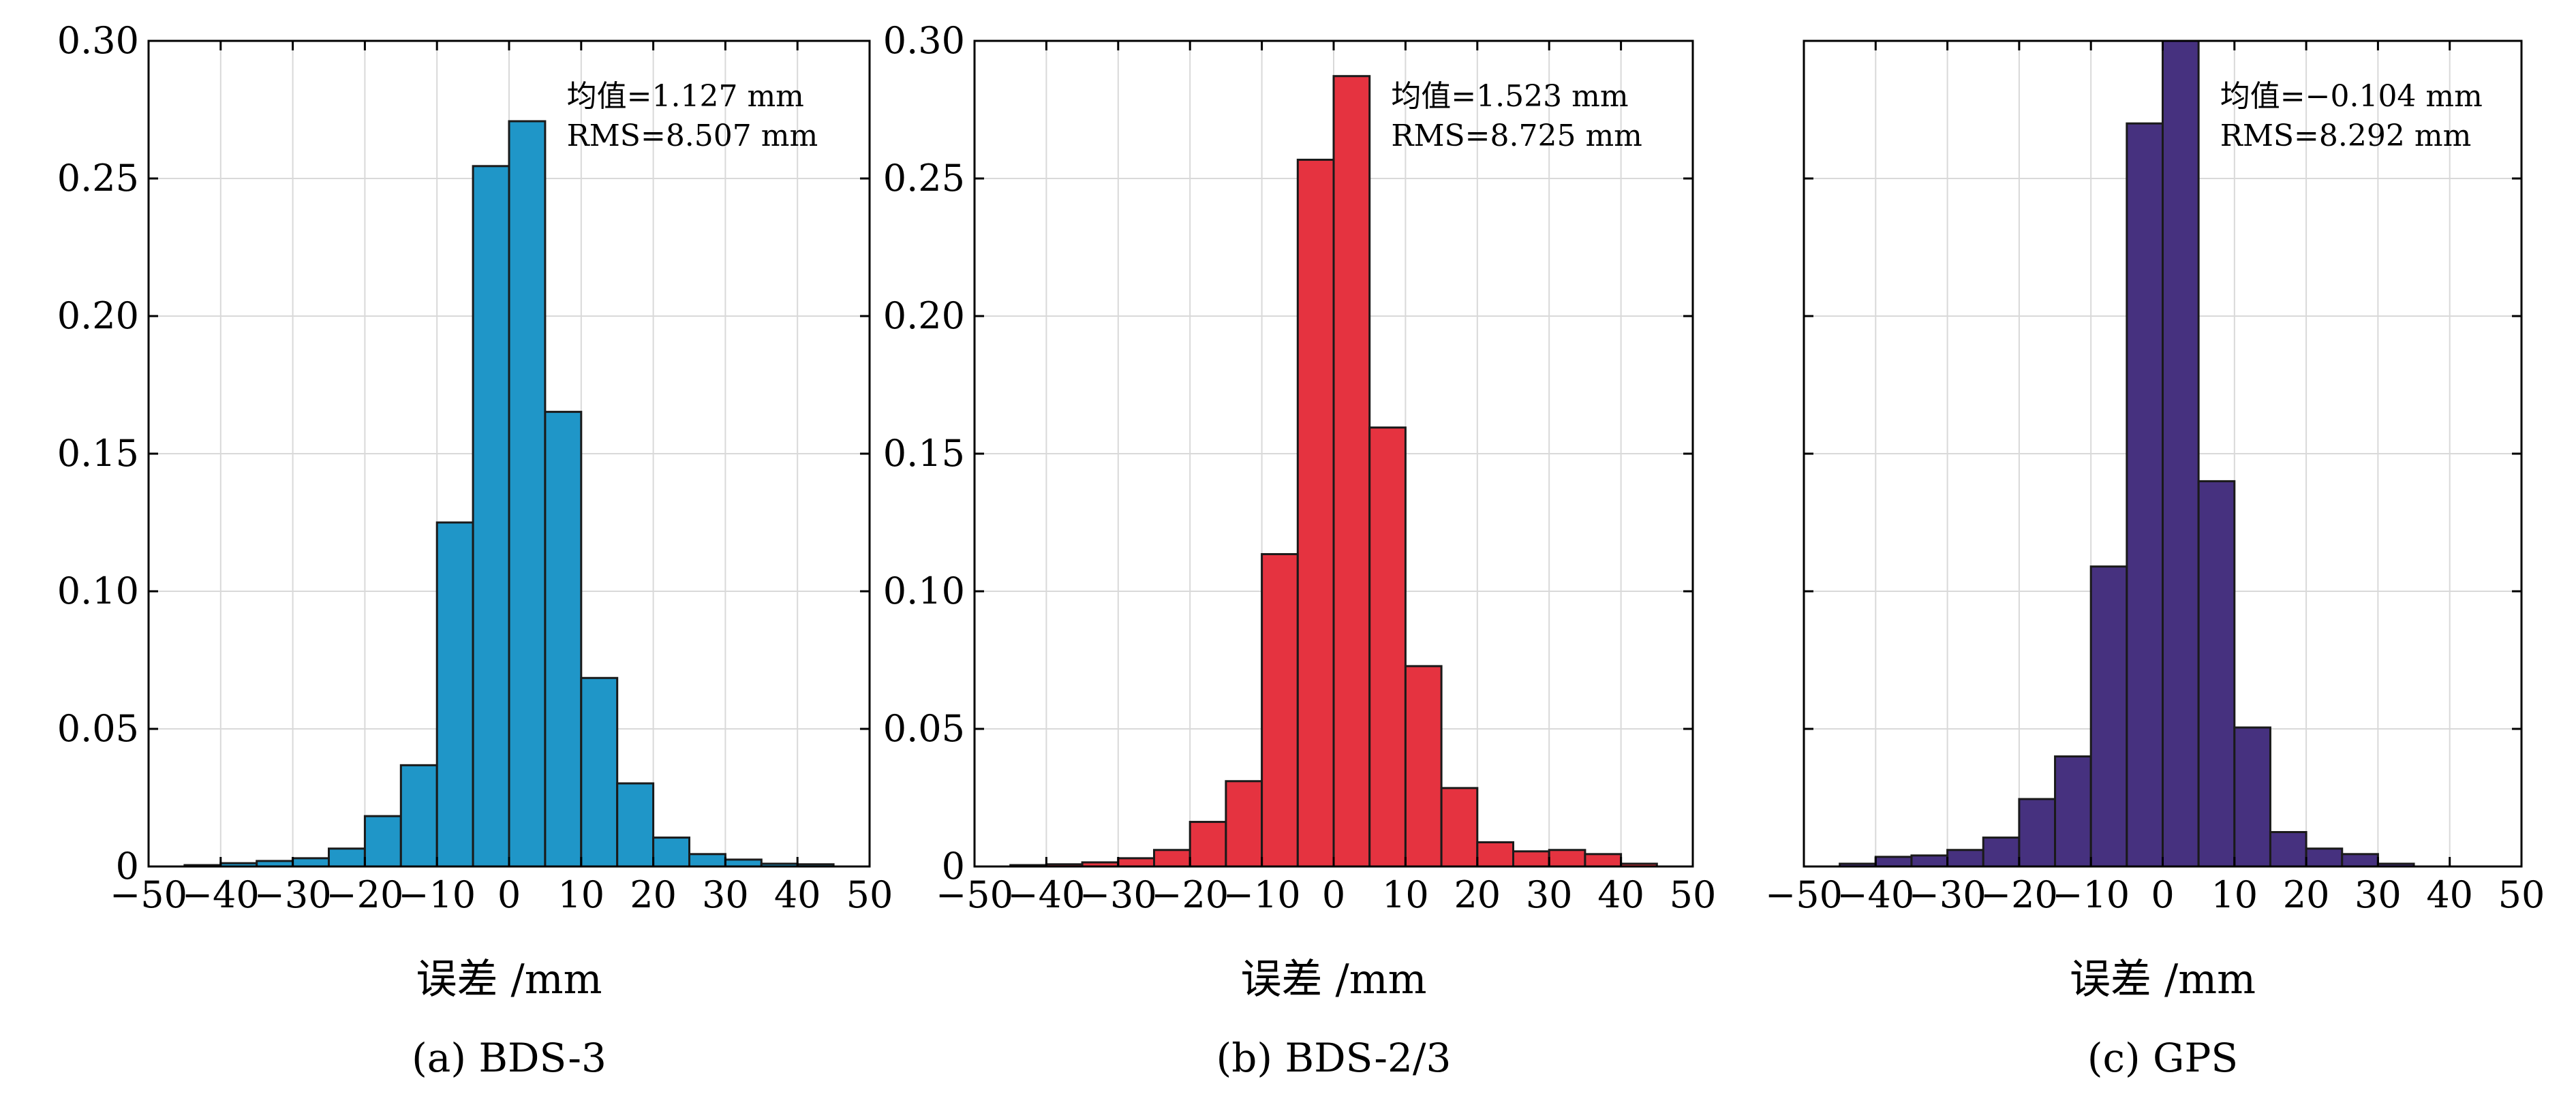 The width and height of the screenshot is (2576, 1094). I want to click on mean-annotation: 均值=1.127 mm, so click(685, 96).